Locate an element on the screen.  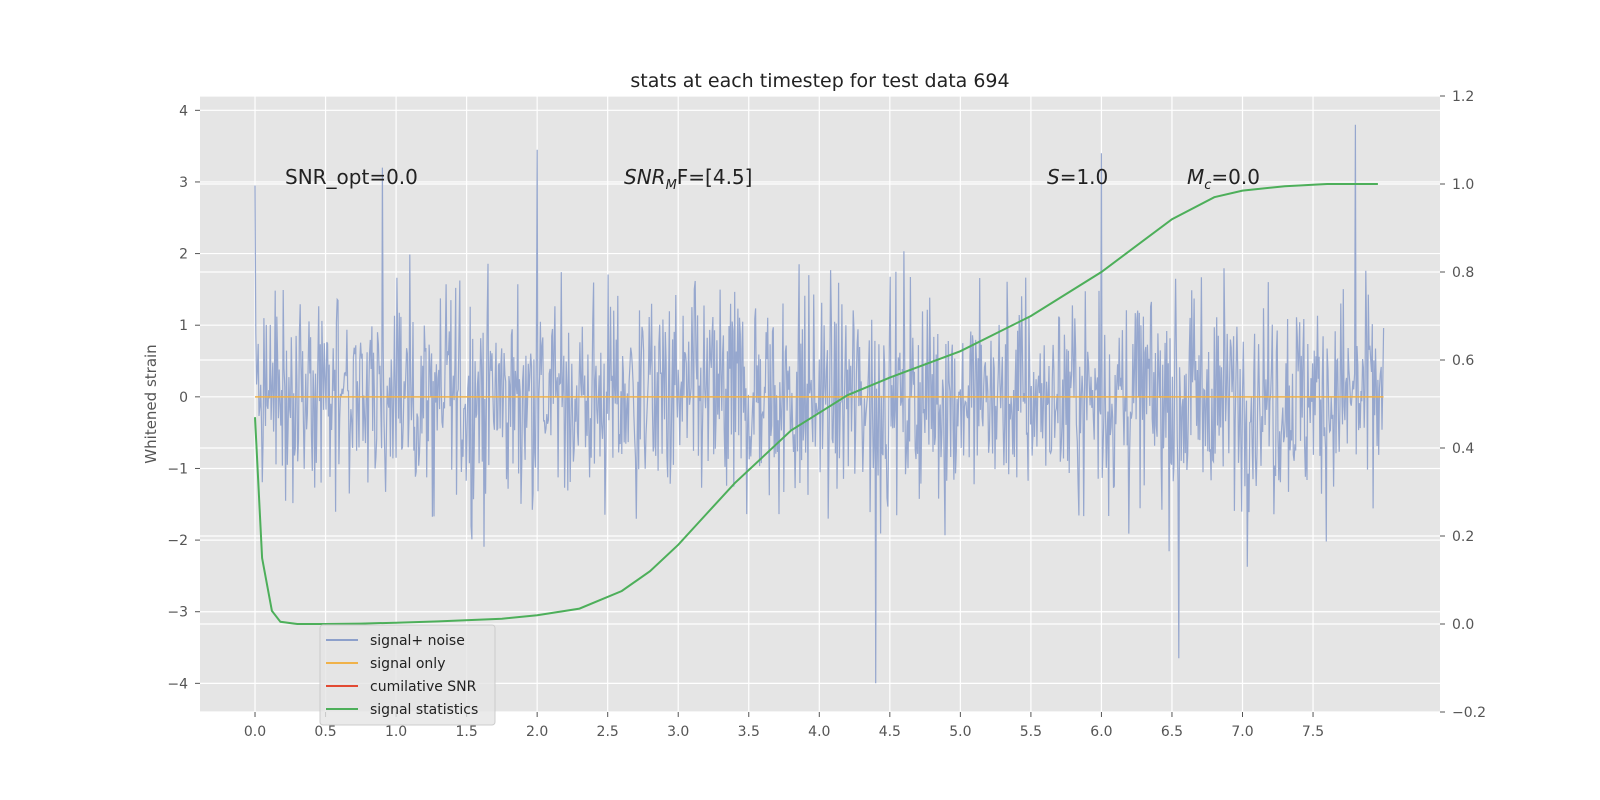
annotation-snr-mf: SNRMF=[4.5] is located at coordinates (688, 179).